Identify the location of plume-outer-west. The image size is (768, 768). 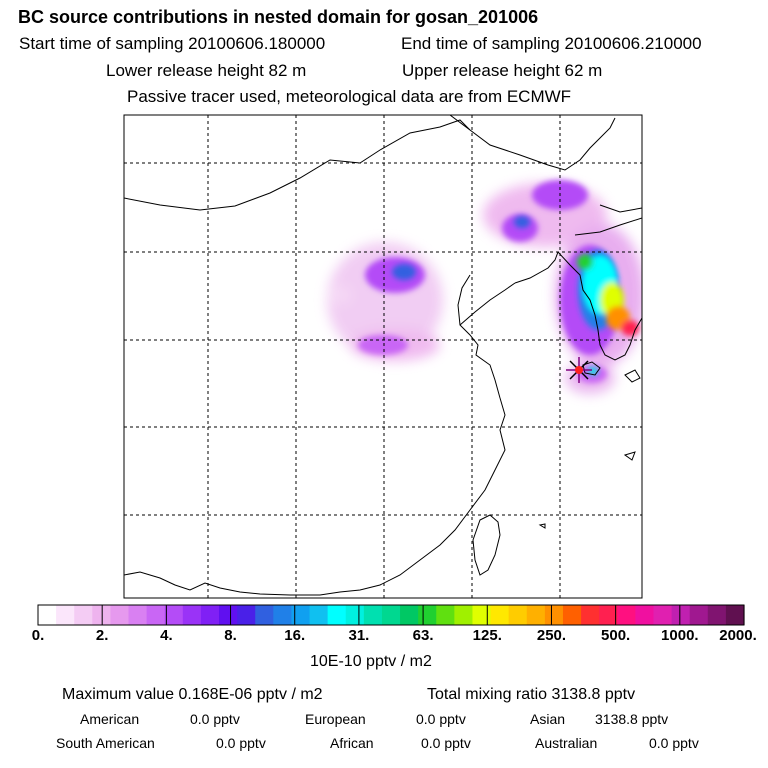
(340, 295).